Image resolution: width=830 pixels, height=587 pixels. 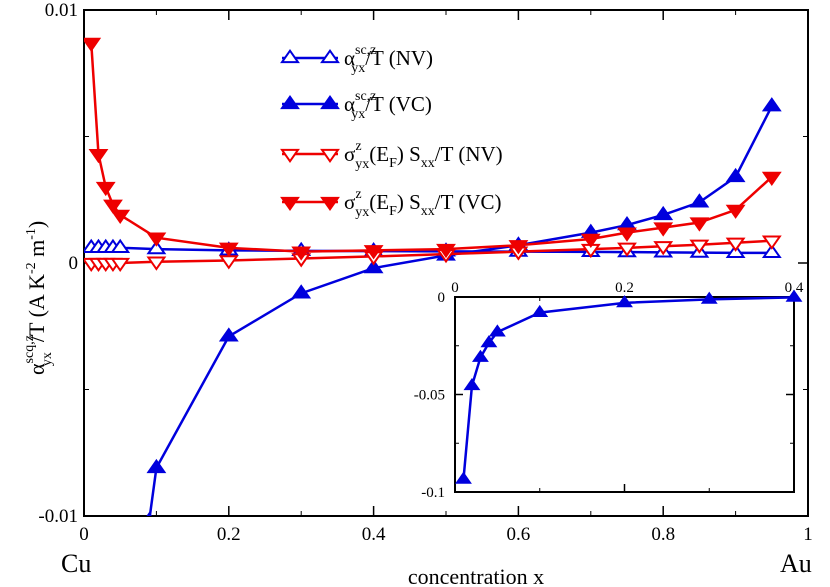 I want to click on legend-item: αsc,z yx/T (VC), so click(x=356, y=105).